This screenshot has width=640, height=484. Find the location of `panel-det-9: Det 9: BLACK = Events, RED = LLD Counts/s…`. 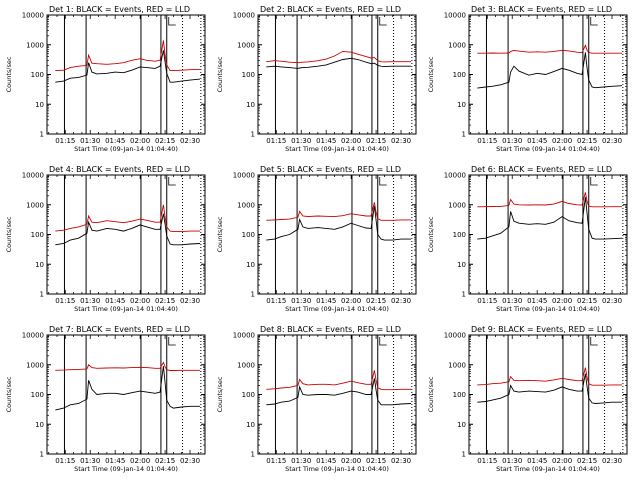

panel-det-9: Det 9: BLACK = Events, RED = LLD Counts/s… is located at coordinates (527, 399).